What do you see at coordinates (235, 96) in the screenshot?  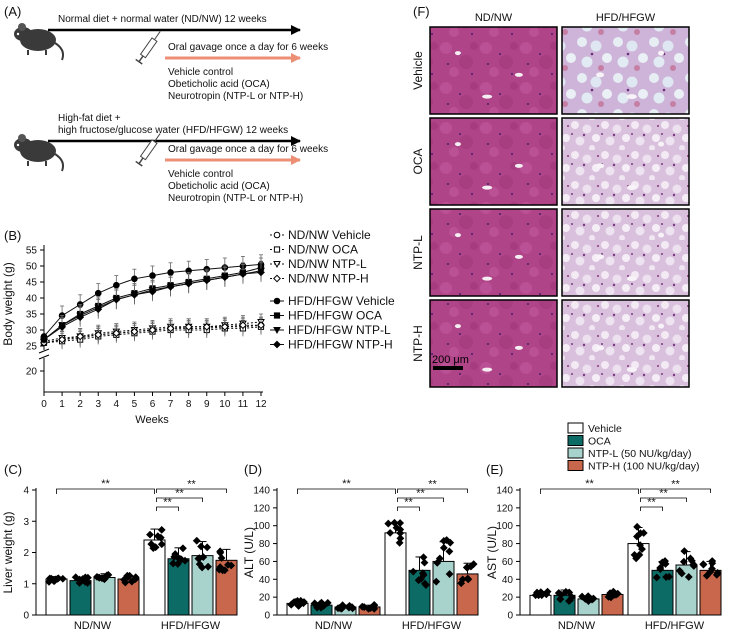 I see `treatment-text: Neurotropin (NTP-L or NTP-H)` at bounding box center [235, 96].